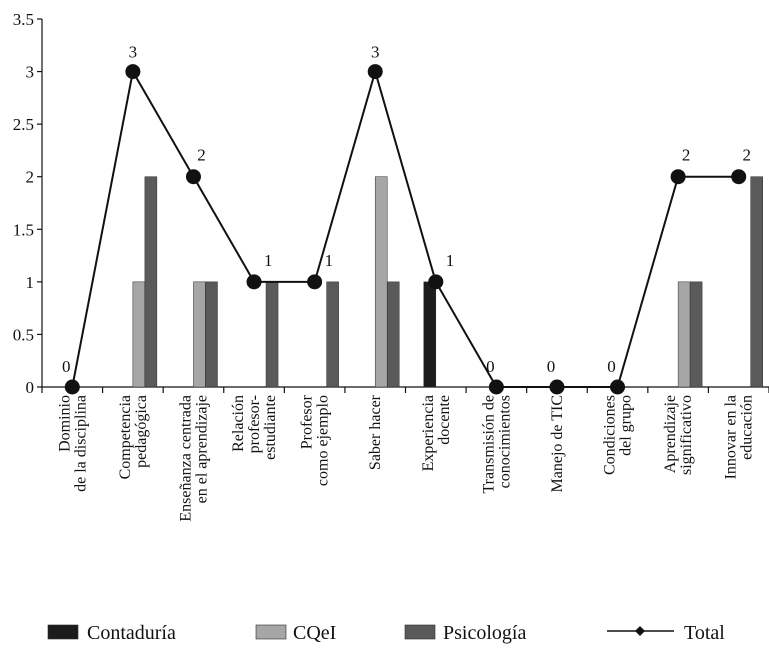 Image resolution: width=769 pixels, height=649 pixels. Describe the element at coordinates (626, 425) in the screenshot. I see `x-tick-label-line: del grupo` at that location.